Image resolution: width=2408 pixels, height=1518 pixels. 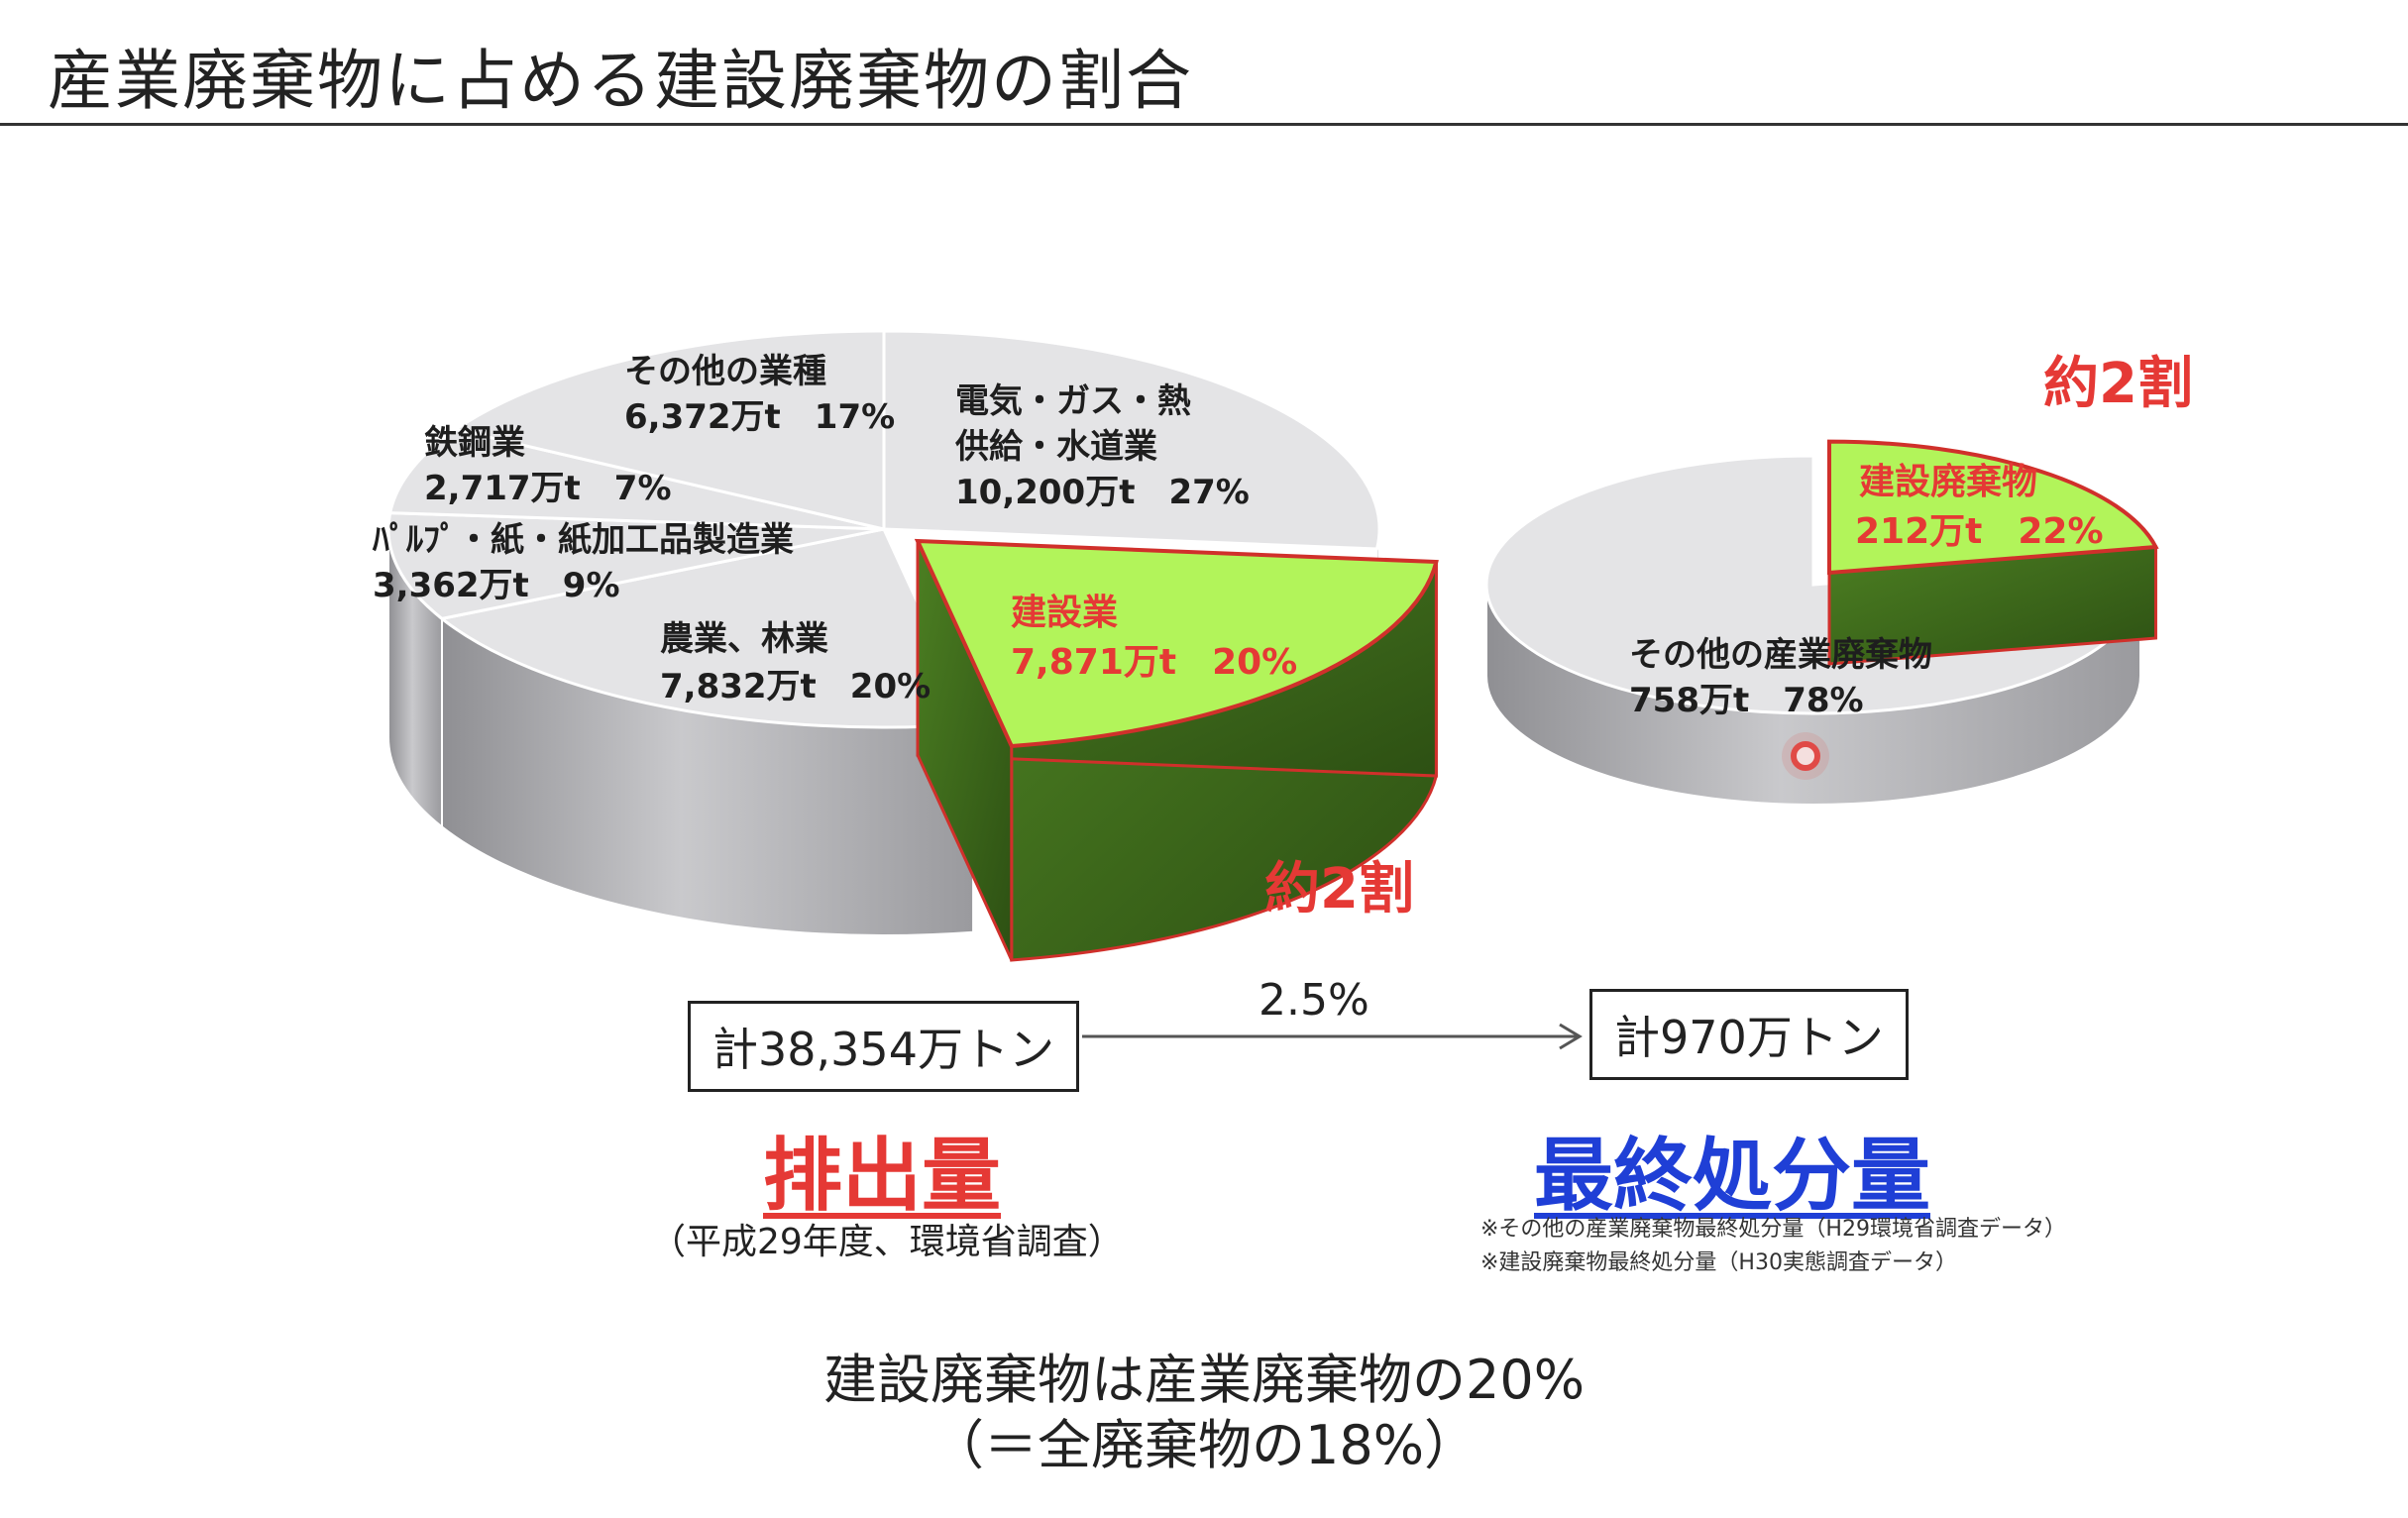 What do you see at coordinates (1154, 663) in the screenshot?
I see `label-construction-value: 7,871万t 20%` at bounding box center [1154, 663].